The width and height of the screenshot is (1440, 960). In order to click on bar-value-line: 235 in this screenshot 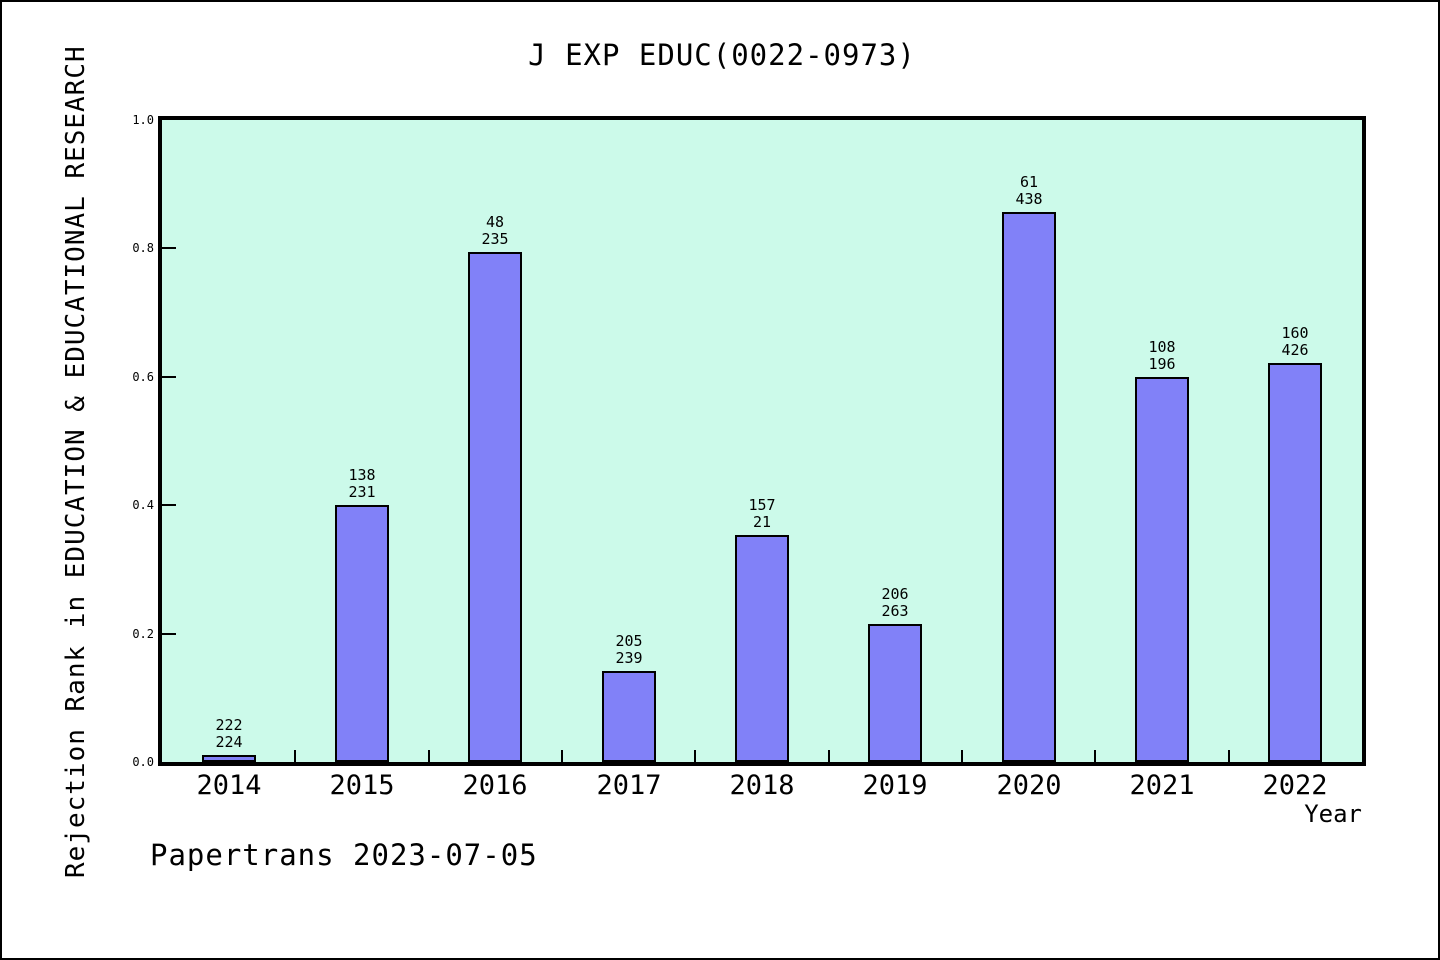, I will do `click(495, 239)`.